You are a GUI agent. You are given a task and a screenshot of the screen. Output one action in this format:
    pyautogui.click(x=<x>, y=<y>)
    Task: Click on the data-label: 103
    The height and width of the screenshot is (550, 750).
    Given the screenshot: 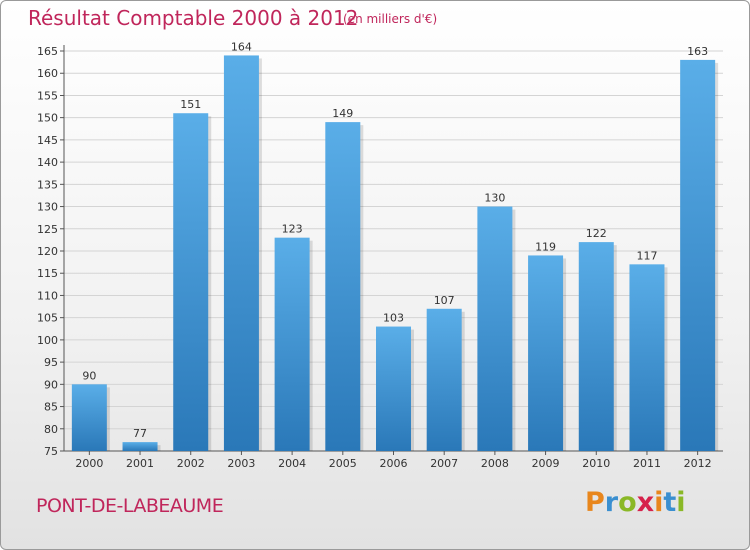 What is the action you would take?
    pyautogui.click(x=393, y=318)
    